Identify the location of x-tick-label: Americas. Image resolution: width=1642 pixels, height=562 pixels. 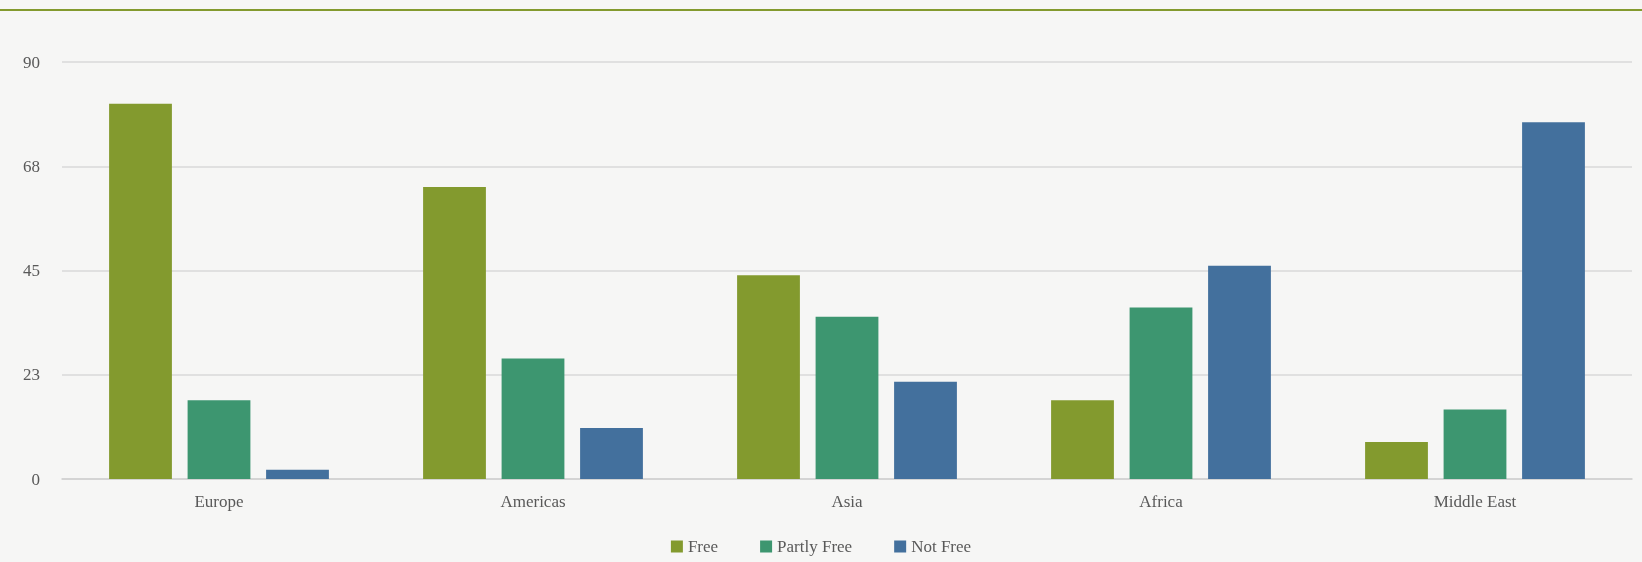
(533, 501).